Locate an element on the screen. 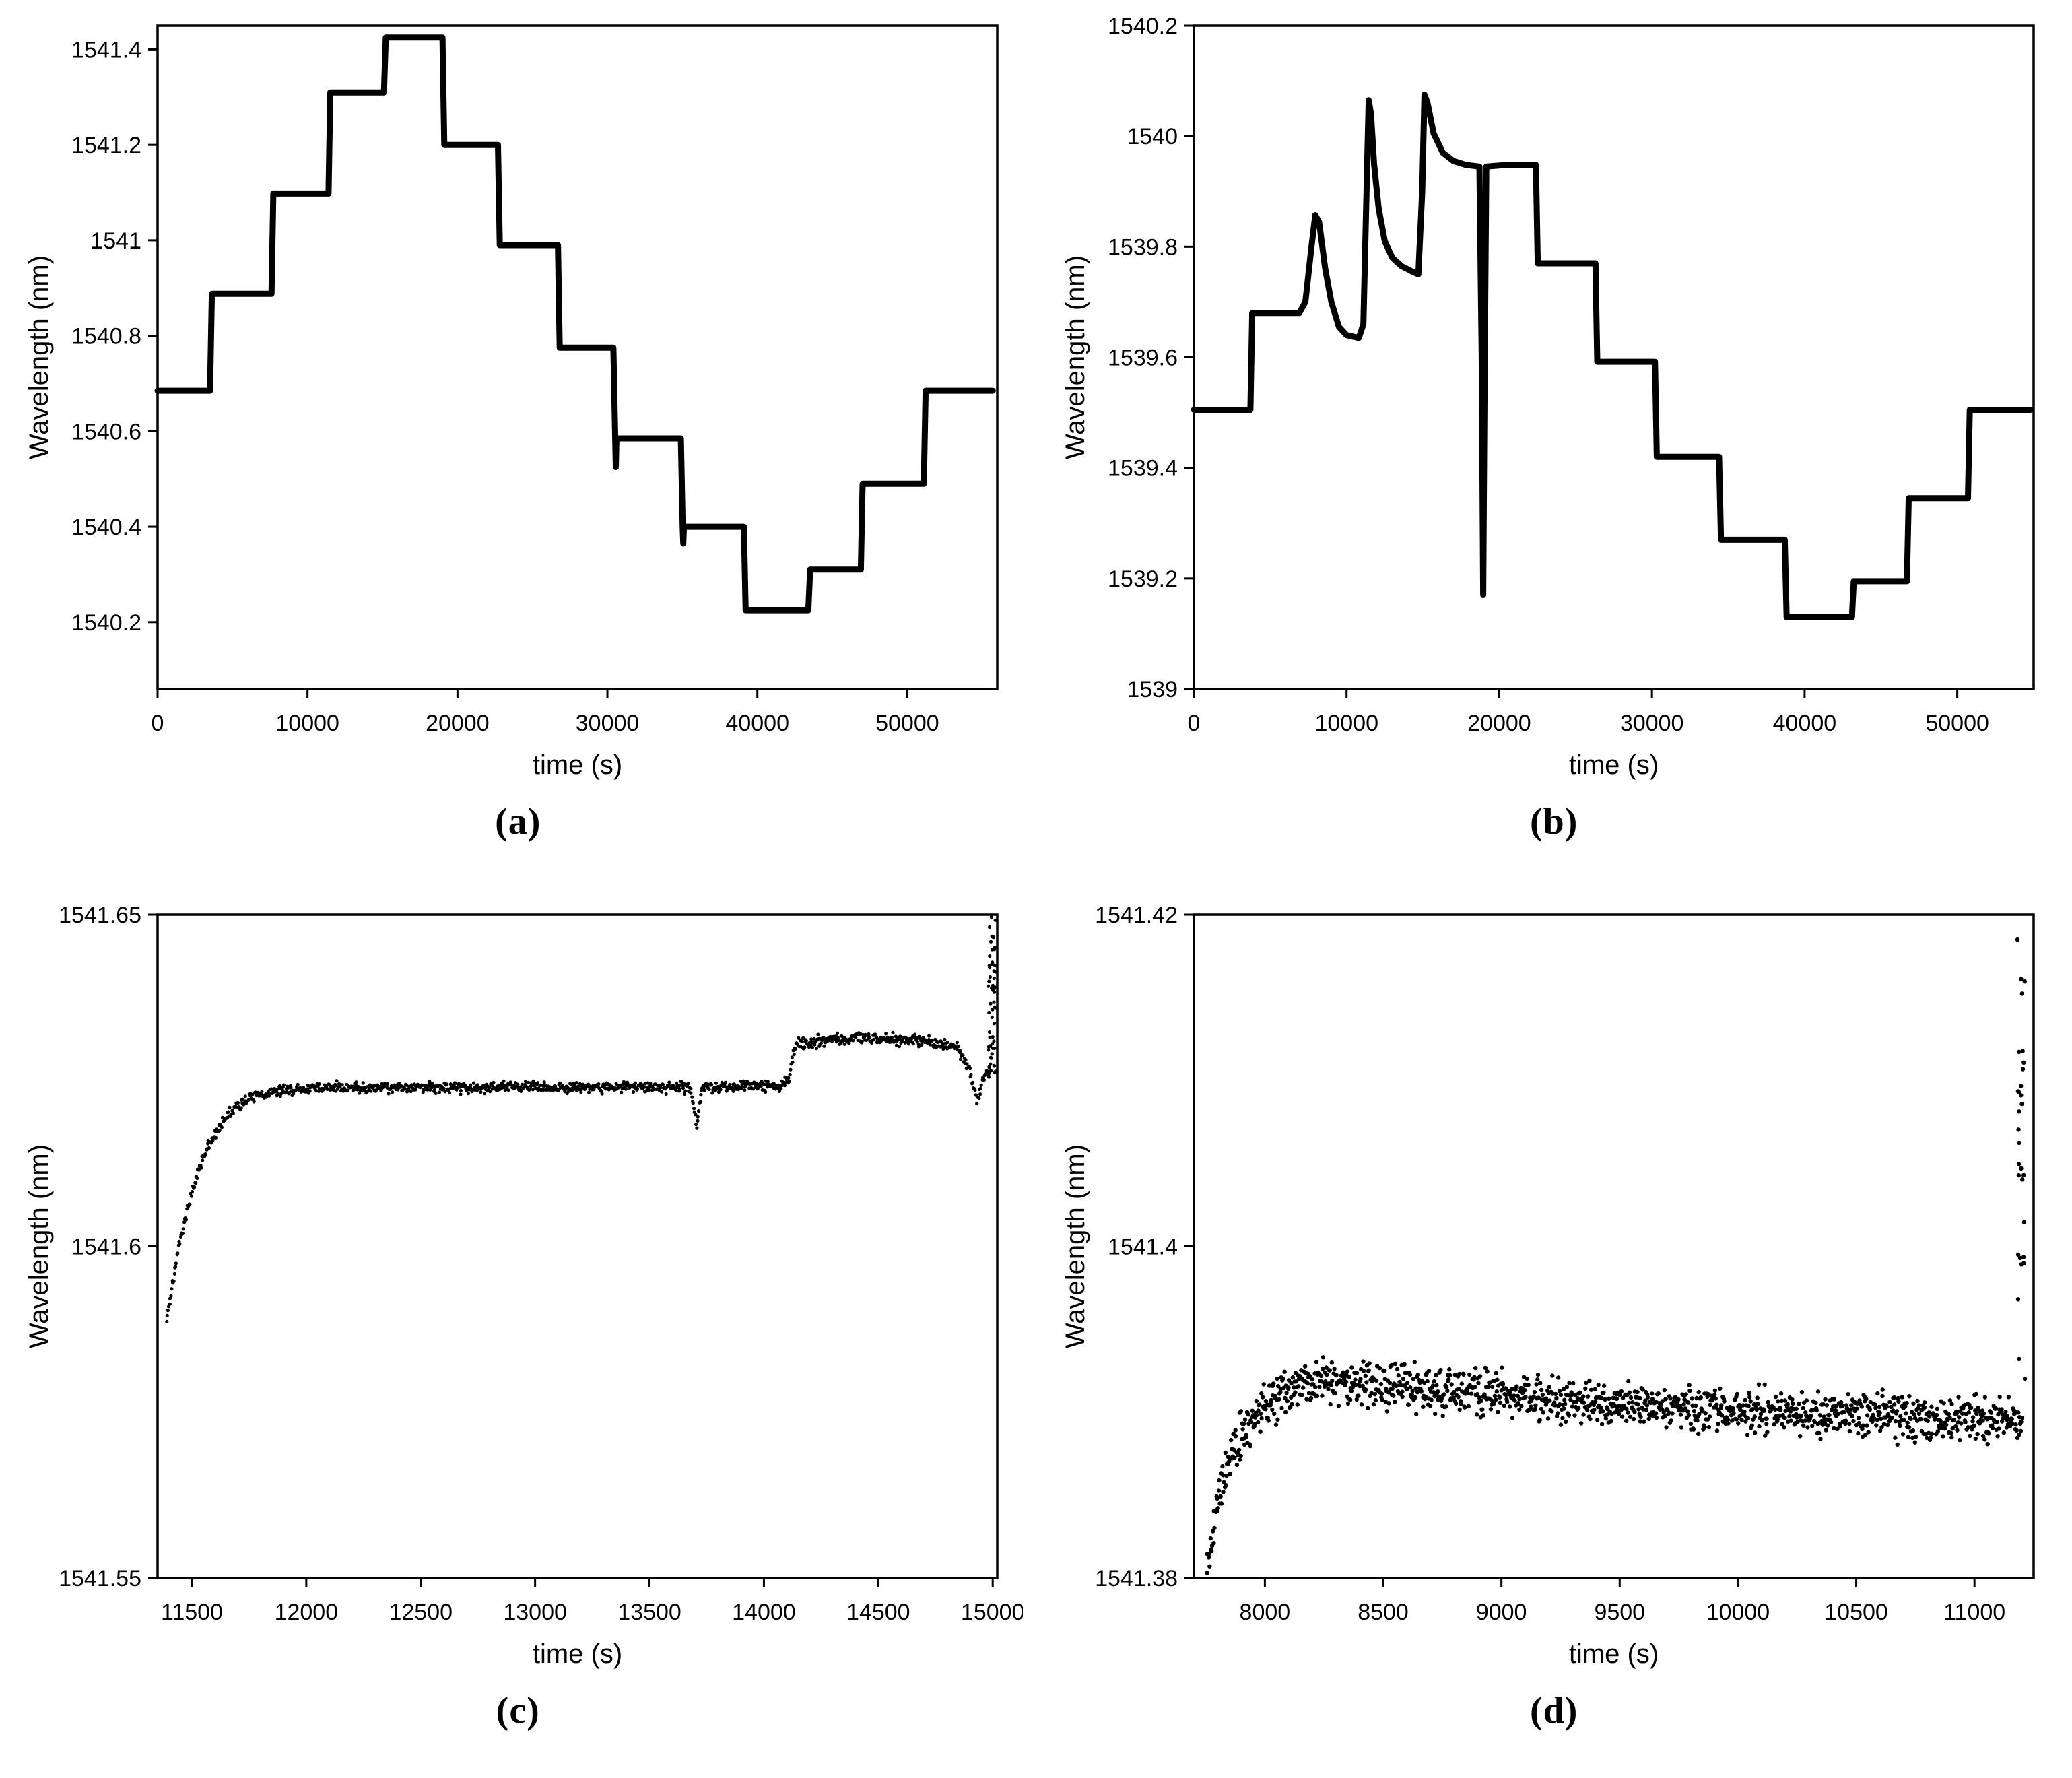 The width and height of the screenshot is (2072, 1778). svg-text: 1541.42 is located at coordinates (1136, 915).